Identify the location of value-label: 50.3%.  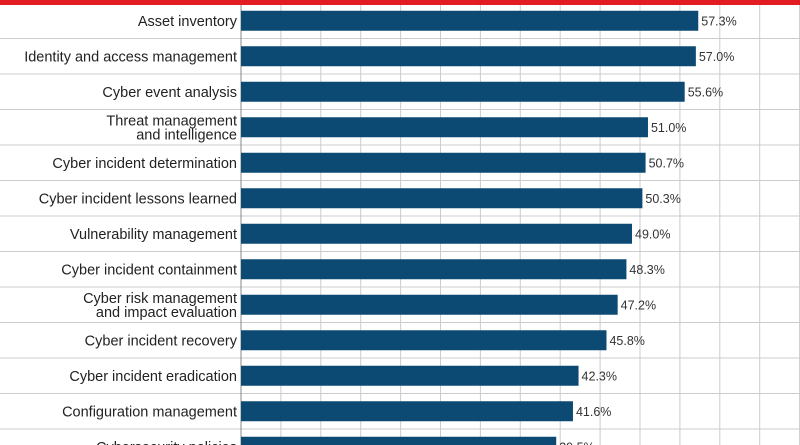
(662, 199).